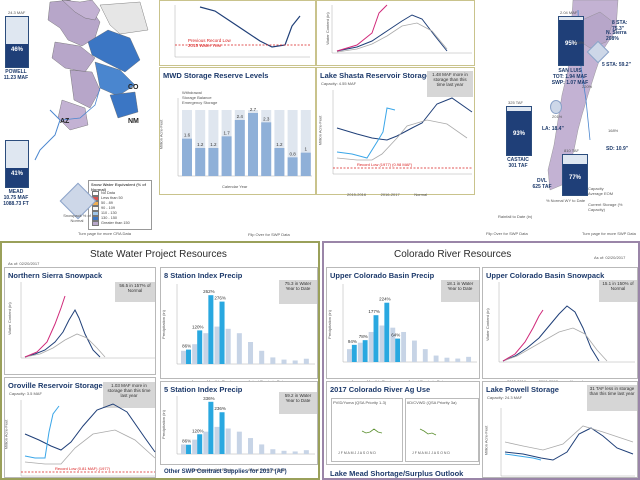 This screenshot has height=480, width=640. Describe the element at coordinates (616, 65) in the screenshot. I see `sta5-label: 5 STA: 59.2"` at that location.